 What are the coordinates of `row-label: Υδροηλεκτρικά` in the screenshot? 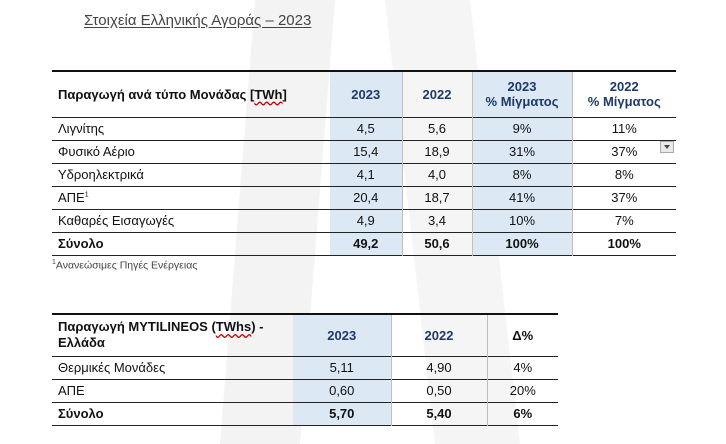 It's located at (101, 174).